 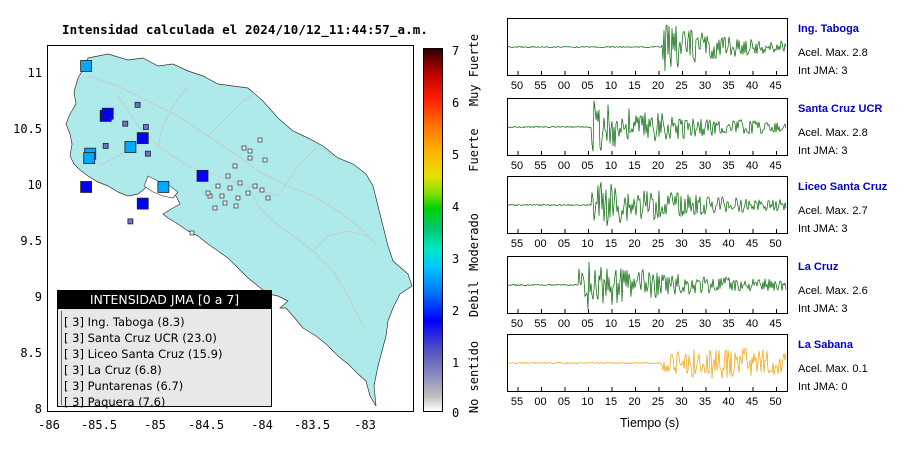 What do you see at coordinates (262, 425) in the screenshot?
I see `x-tick-label: -84` at bounding box center [262, 425].